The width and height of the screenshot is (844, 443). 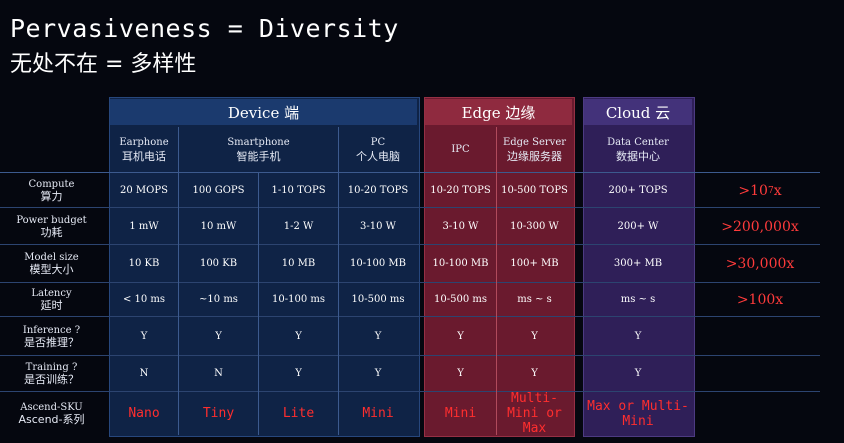 What do you see at coordinates (298, 263) in the screenshot?
I see `table-cell: 10 MB` at bounding box center [298, 263].